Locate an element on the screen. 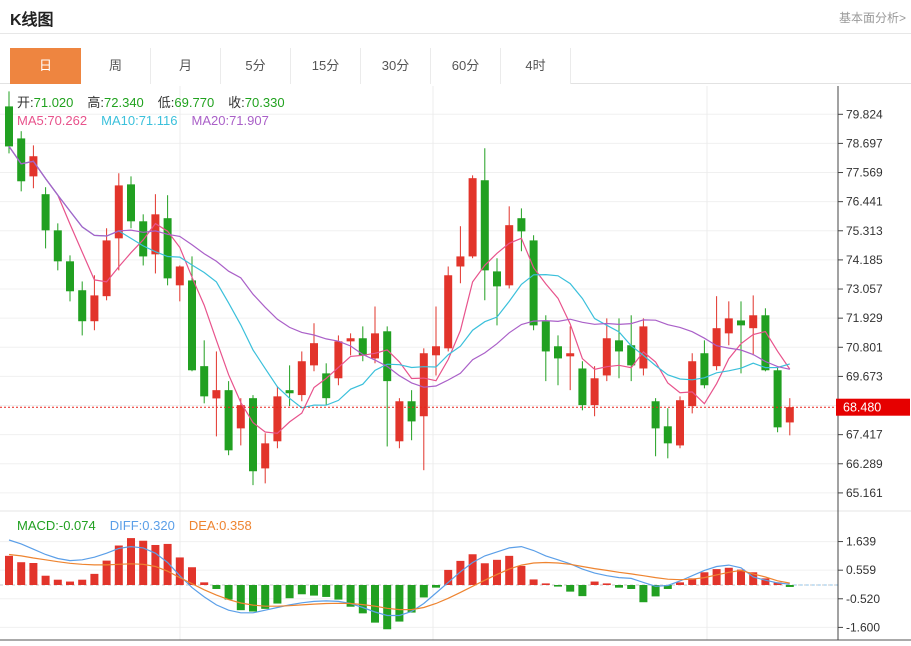  tab-5分: 5分 is located at coordinates (256, 66).